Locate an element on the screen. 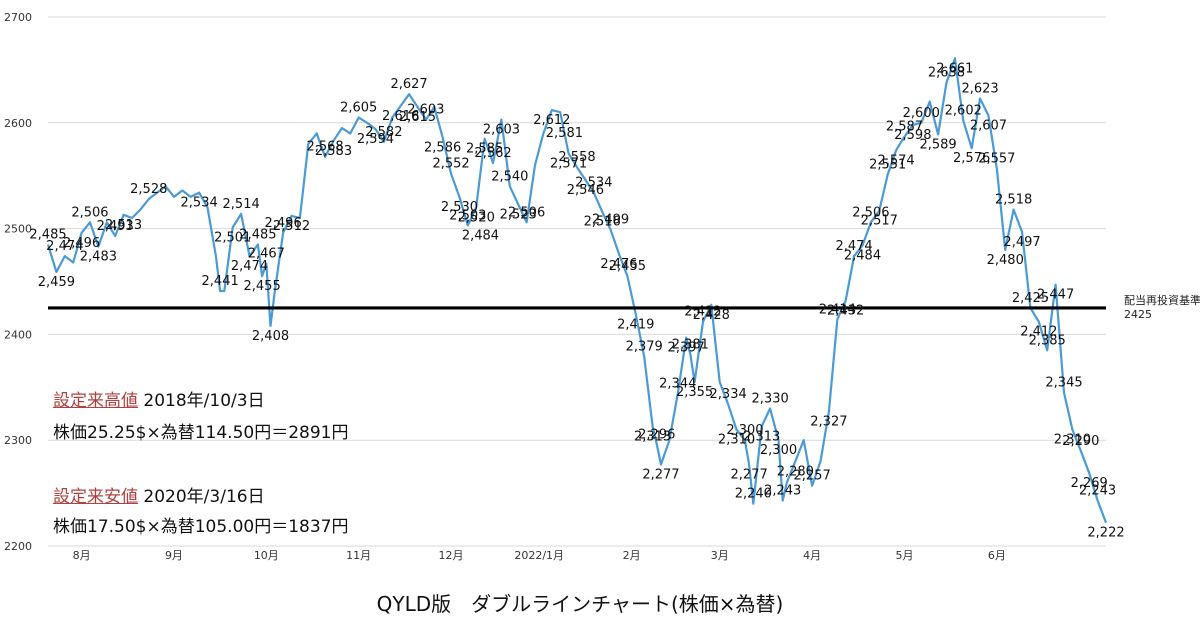 The height and width of the screenshot is (619, 1200). data-label: 2,397 is located at coordinates (686, 348).